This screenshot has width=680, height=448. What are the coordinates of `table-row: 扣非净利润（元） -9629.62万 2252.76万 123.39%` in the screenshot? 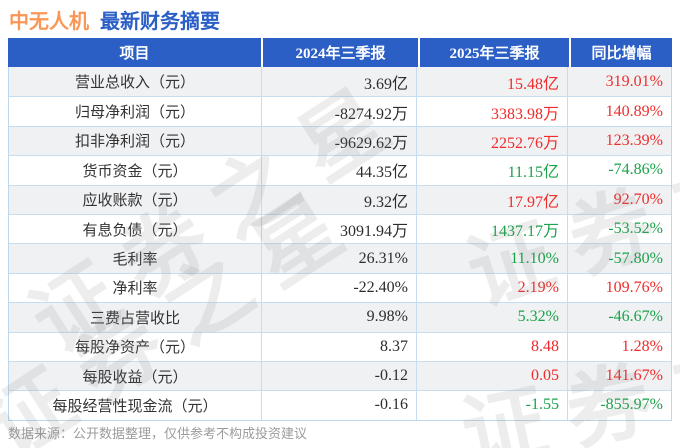 It's located at (340, 140).